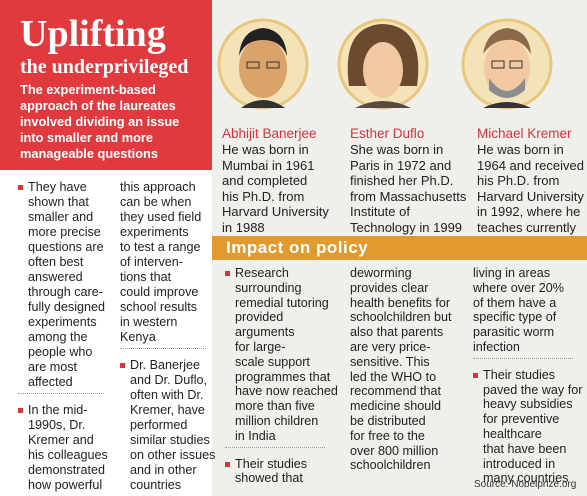  Describe the element at coordinates (243, 227) in the screenshot. I see `bio-line: in 1988` at that location.